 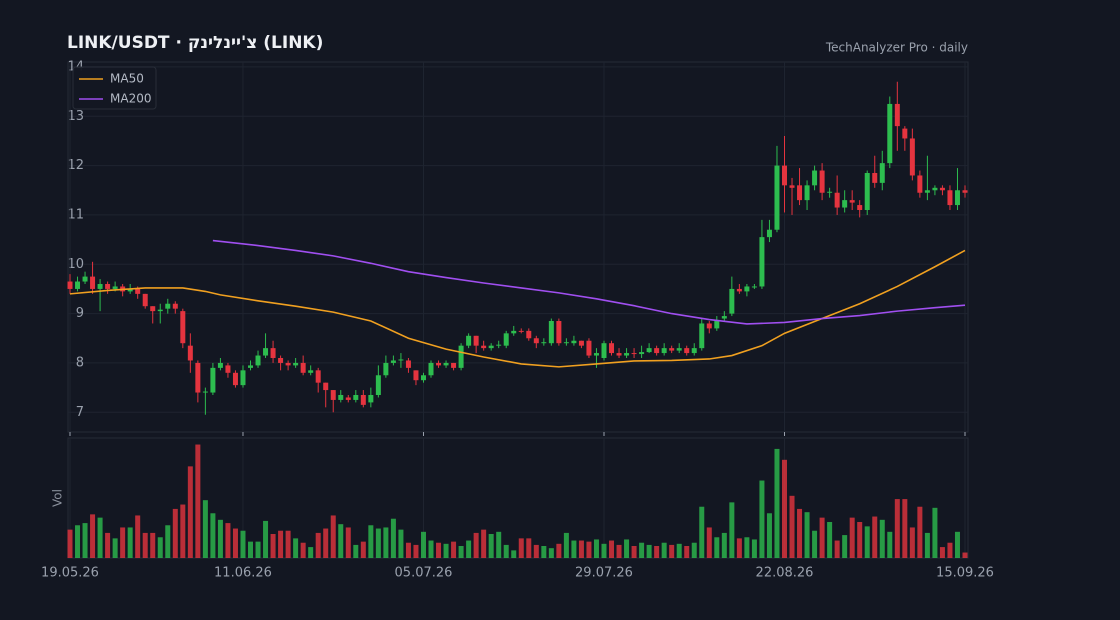 I want to click on x-tick-label: 11.06.26, so click(x=243, y=573).